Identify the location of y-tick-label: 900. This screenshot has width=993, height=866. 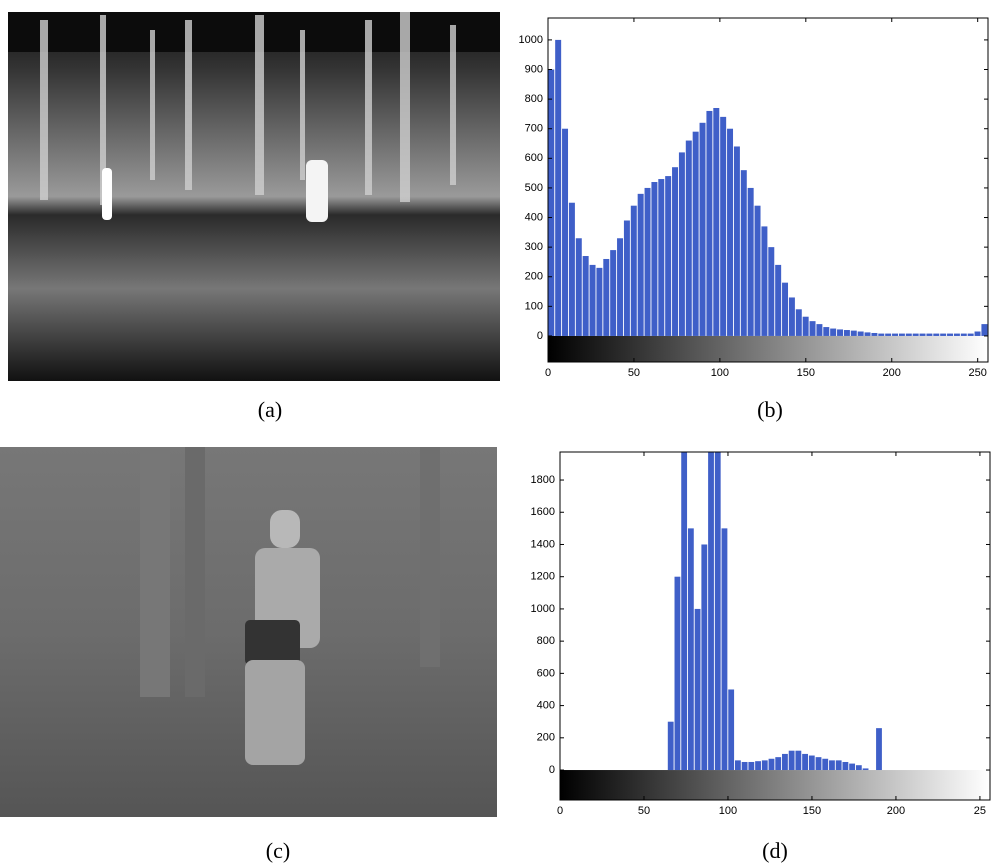
(534, 69).